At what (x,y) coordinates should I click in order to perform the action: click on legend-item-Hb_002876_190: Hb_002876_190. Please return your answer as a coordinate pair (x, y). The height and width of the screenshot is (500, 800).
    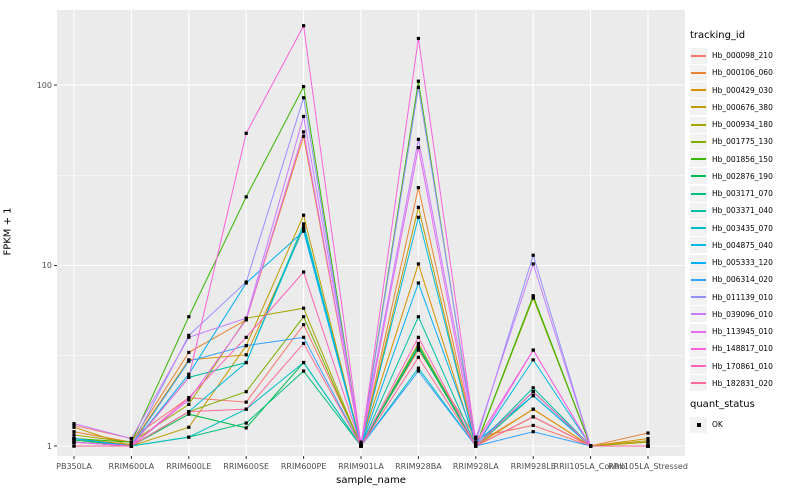
    Looking at the image, I should click on (745, 176).